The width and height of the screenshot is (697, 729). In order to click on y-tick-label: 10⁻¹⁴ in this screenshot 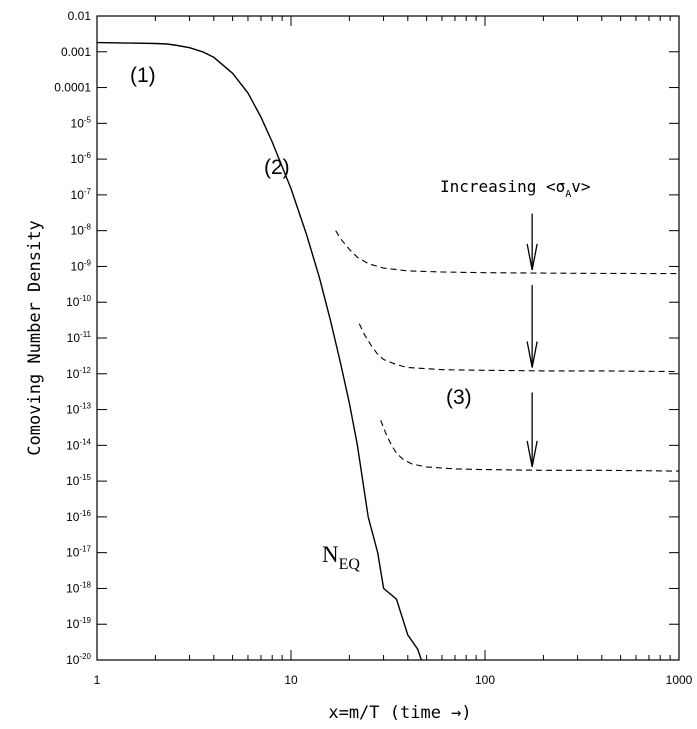, I will do `click(78, 444)`.